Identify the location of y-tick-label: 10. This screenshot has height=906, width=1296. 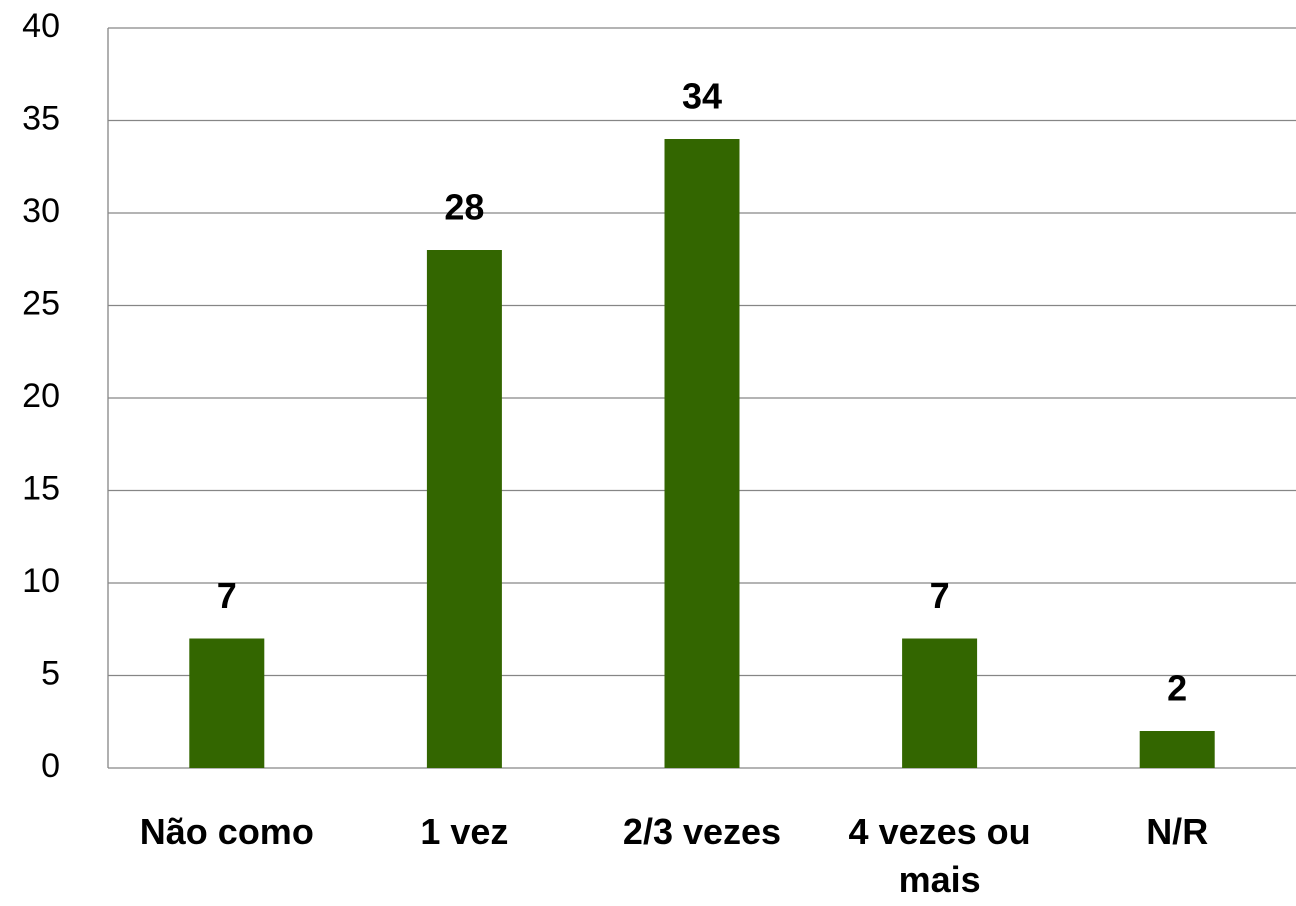
(41, 581).